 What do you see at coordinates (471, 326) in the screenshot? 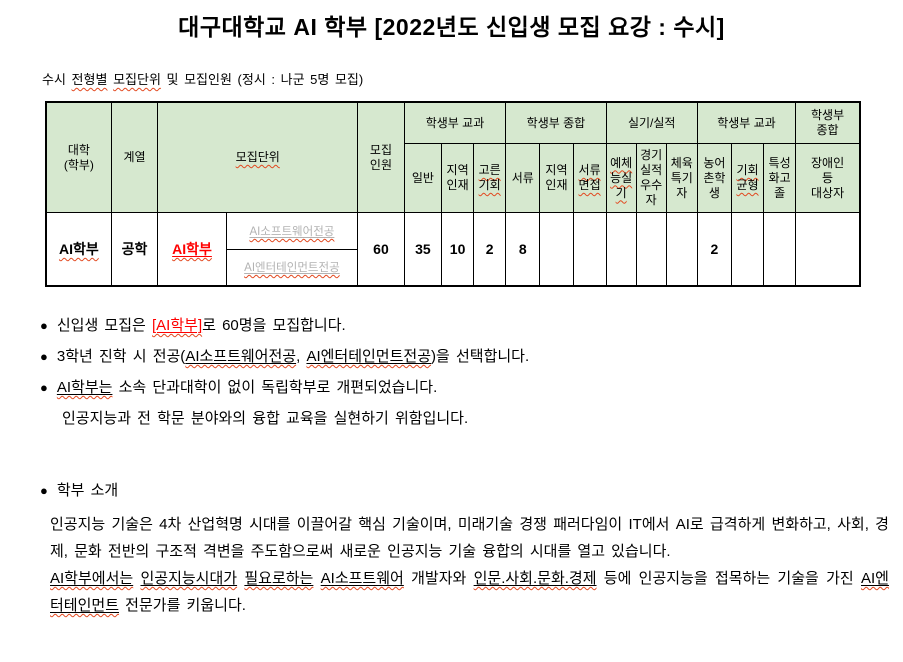
I see `bullet-item-recruit: ● 신입생 모집은 [AI학부]로 60명을 모집합니다.` at bounding box center [471, 326].